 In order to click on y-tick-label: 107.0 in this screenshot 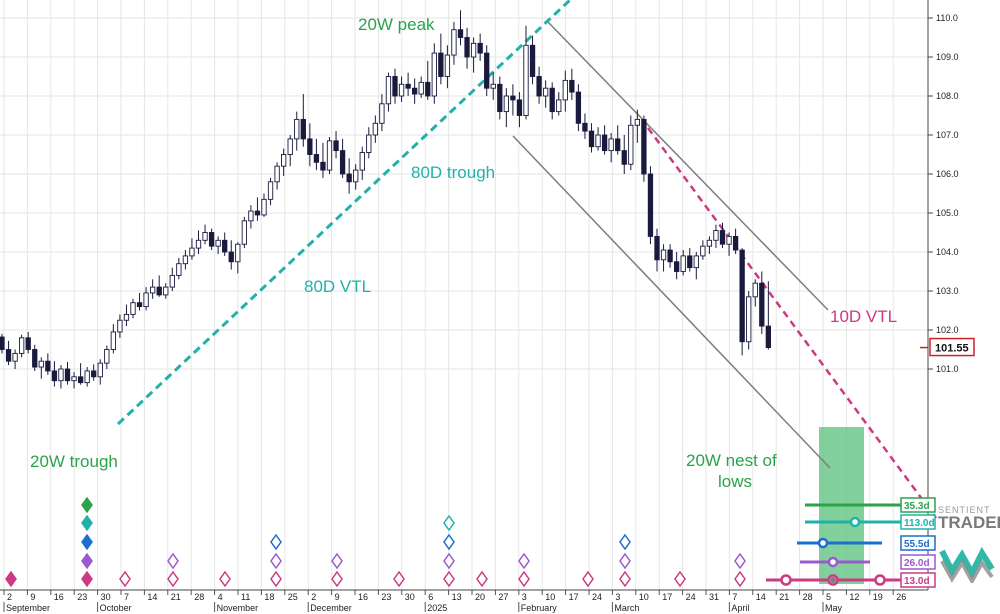, I will do `click(947, 135)`.